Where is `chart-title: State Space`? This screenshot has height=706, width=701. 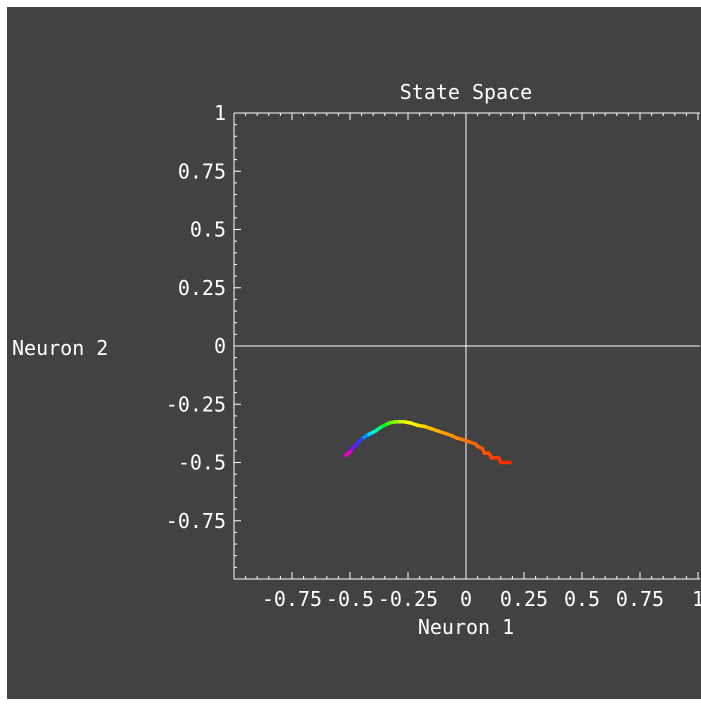 chart-title: State Space is located at coordinates (466, 92).